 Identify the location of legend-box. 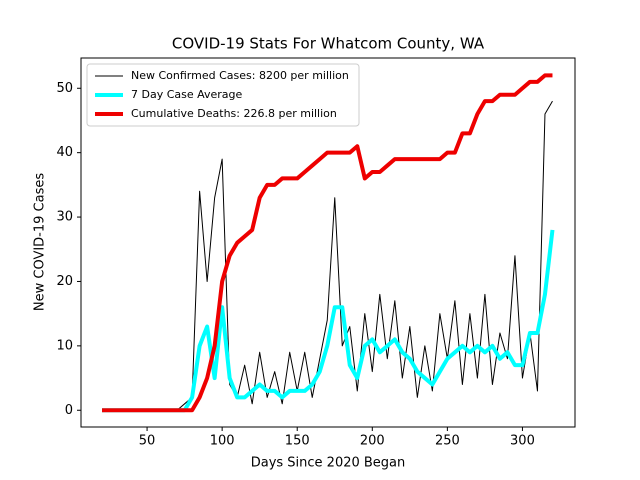
(223, 95).